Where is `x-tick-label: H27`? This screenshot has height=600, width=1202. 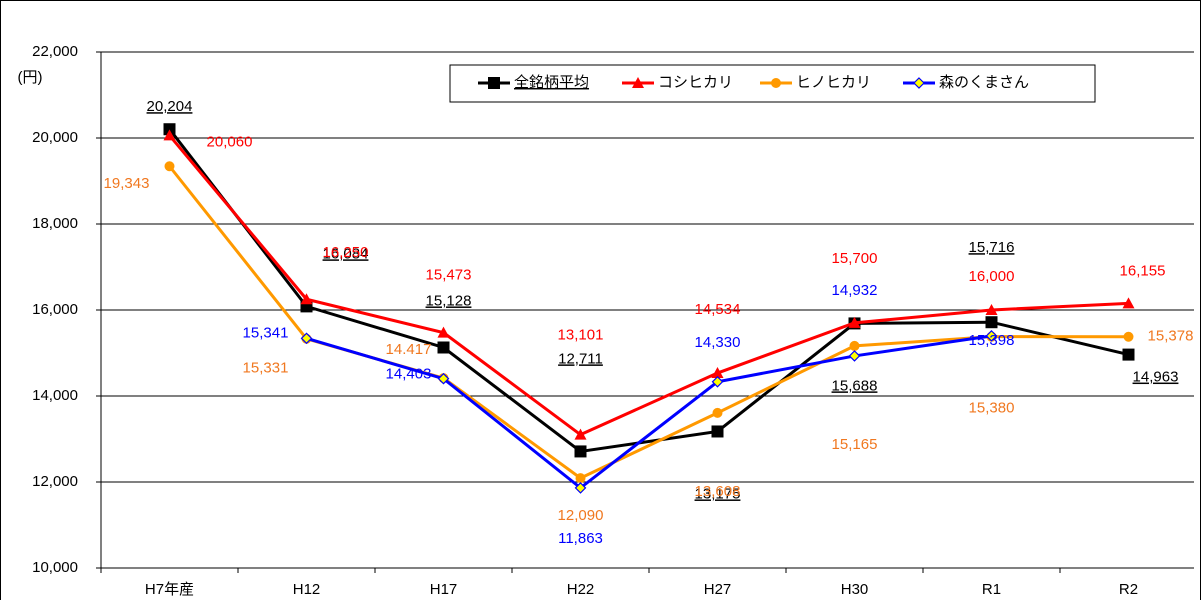 x-tick-label: H27 is located at coordinates (718, 589).